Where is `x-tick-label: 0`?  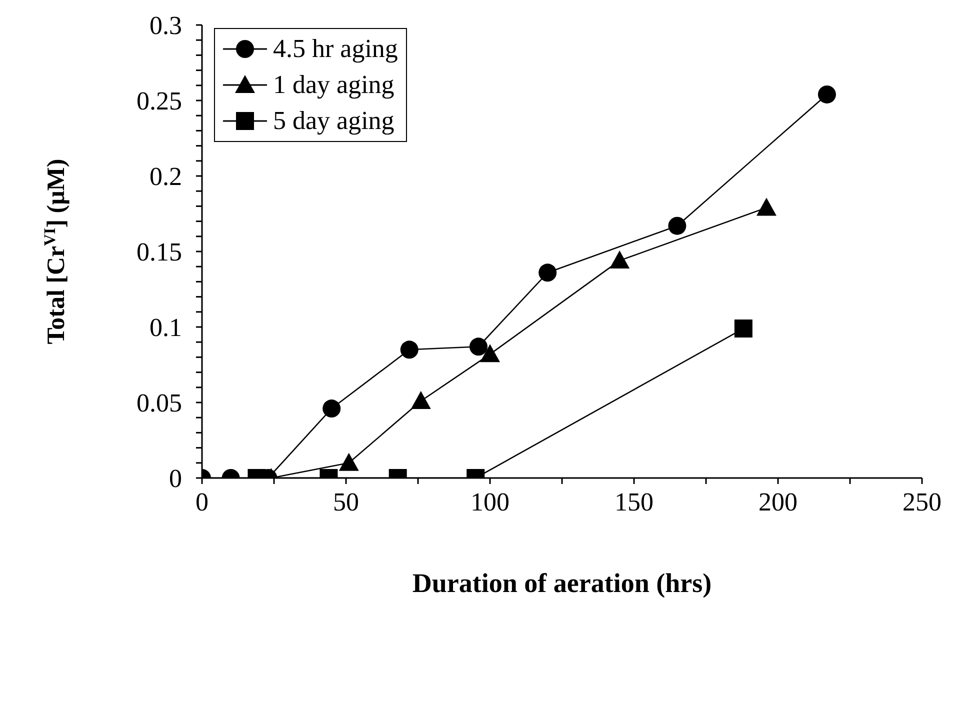
x-tick-label: 0 is located at coordinates (202, 501).